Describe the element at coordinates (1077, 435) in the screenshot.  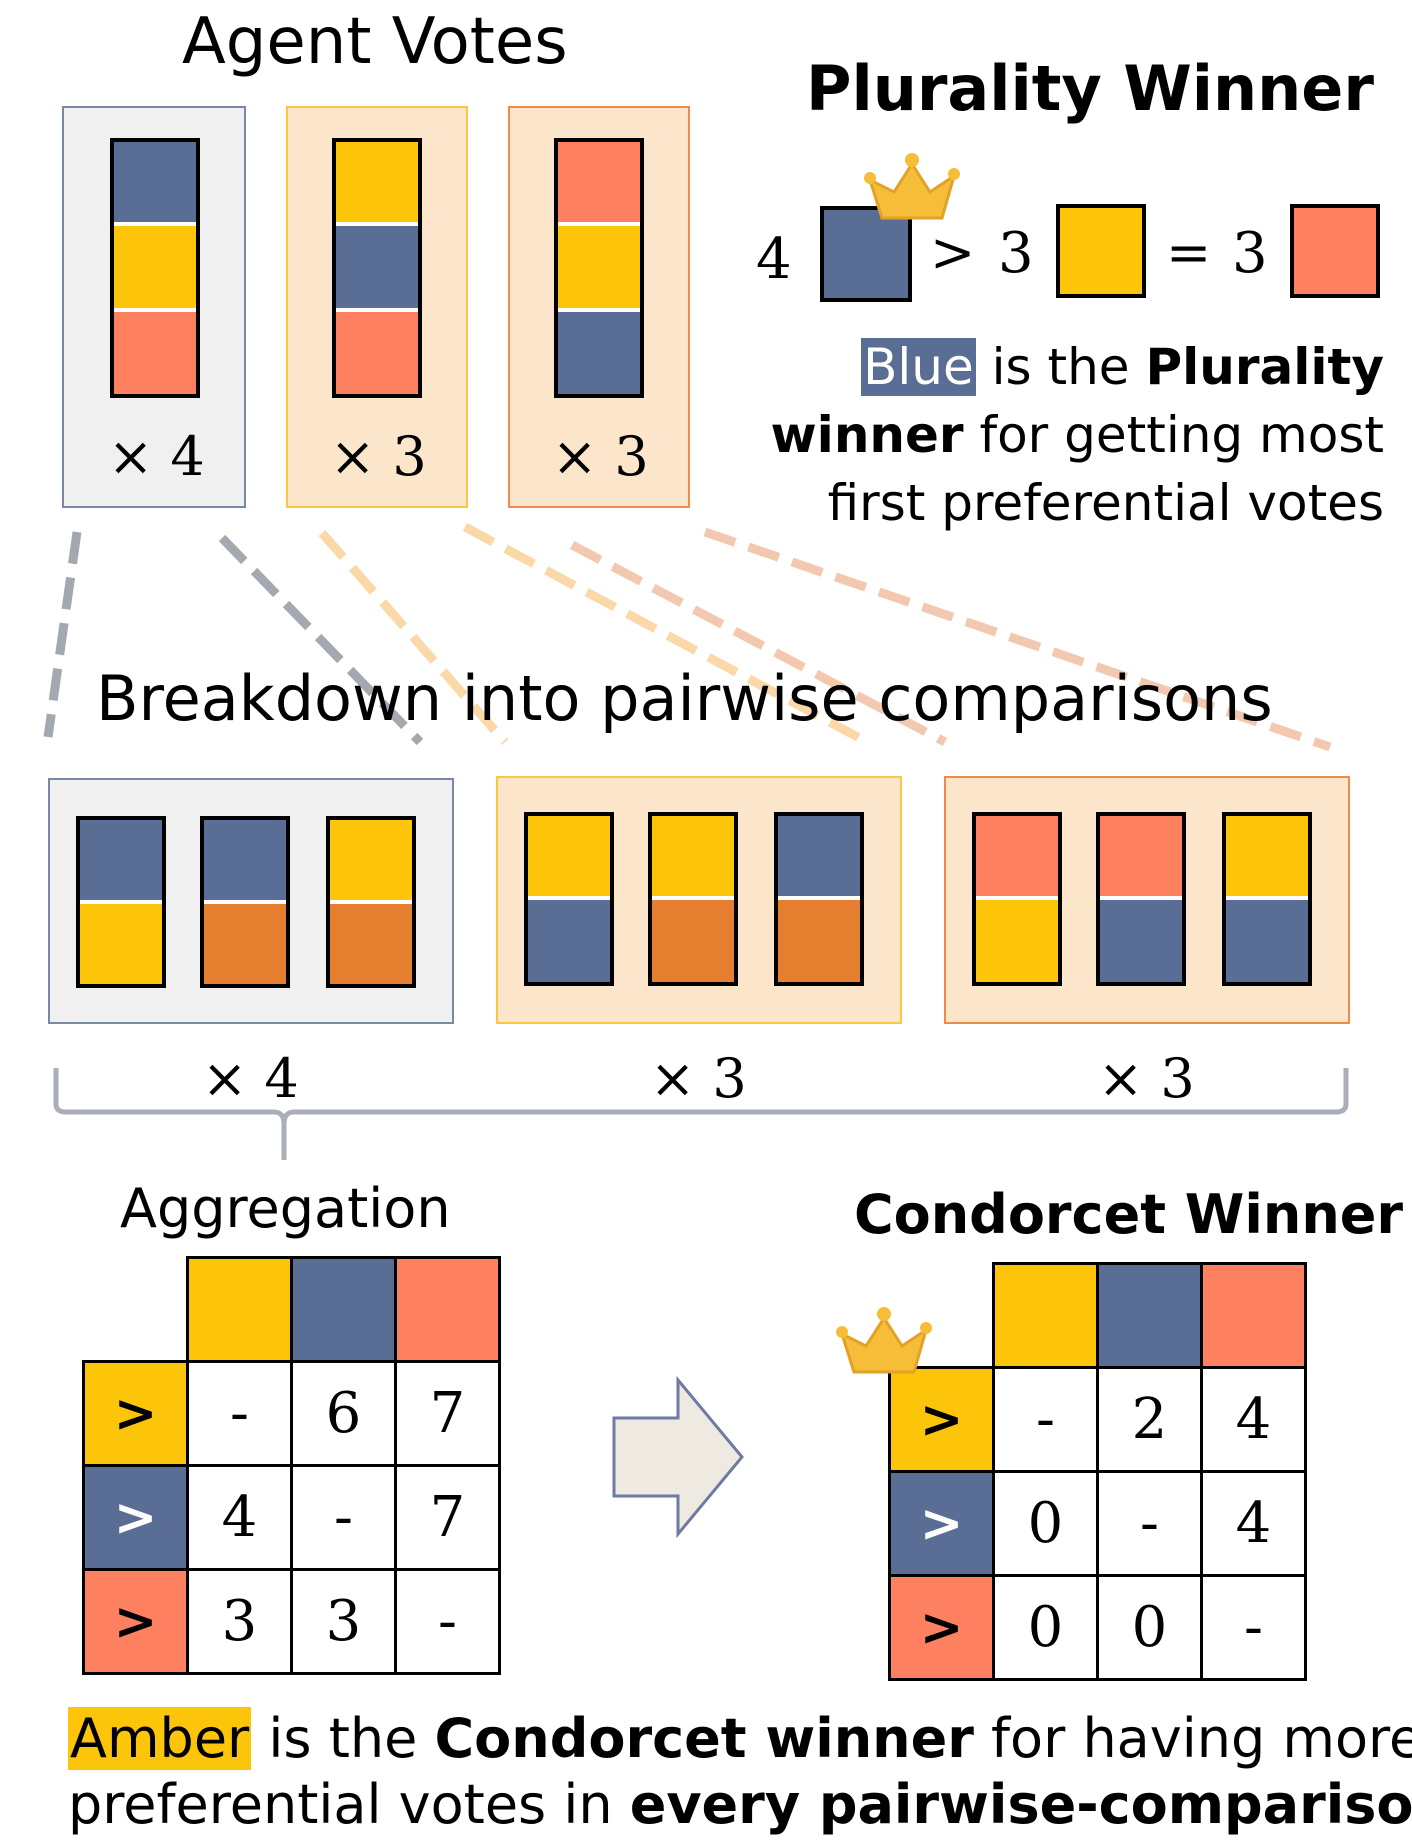
I see `plurality-text-line2: winner for getting most` at that location.